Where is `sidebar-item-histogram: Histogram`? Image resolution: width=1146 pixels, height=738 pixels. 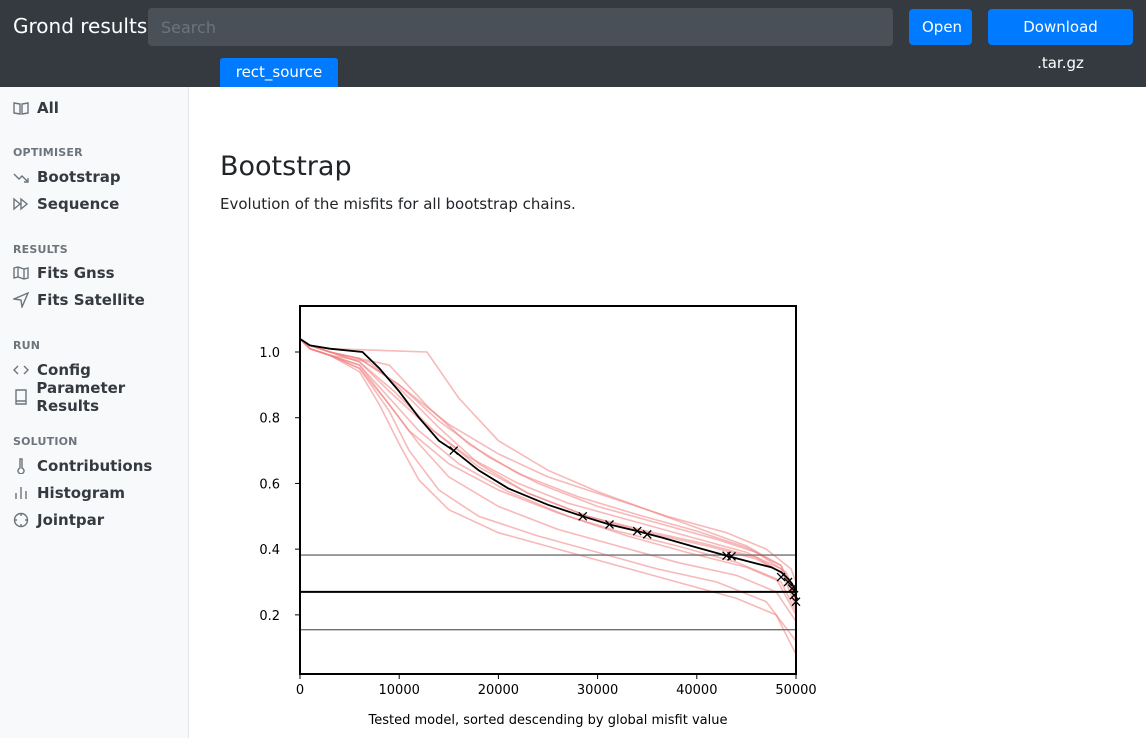
sidebar-item-histogram: Histogram is located at coordinates (68, 493).